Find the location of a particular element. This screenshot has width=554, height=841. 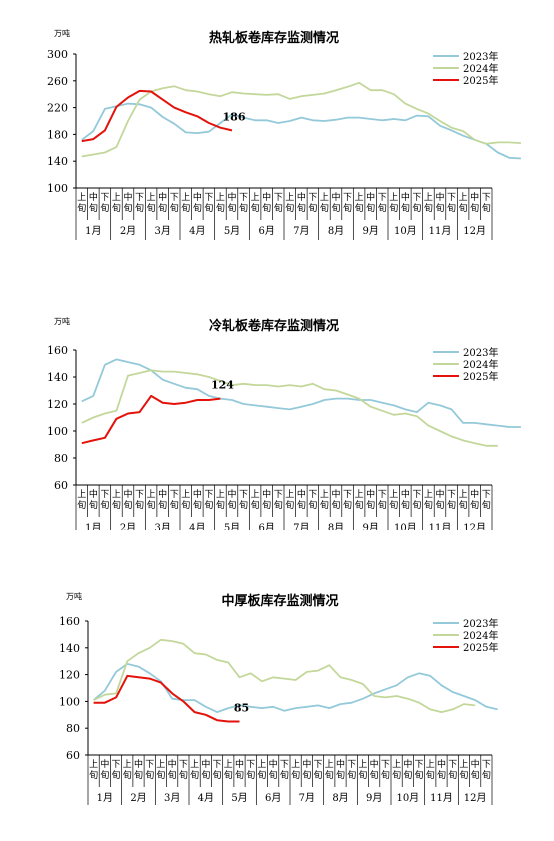

month-label: 2月 is located at coordinates (128, 231).